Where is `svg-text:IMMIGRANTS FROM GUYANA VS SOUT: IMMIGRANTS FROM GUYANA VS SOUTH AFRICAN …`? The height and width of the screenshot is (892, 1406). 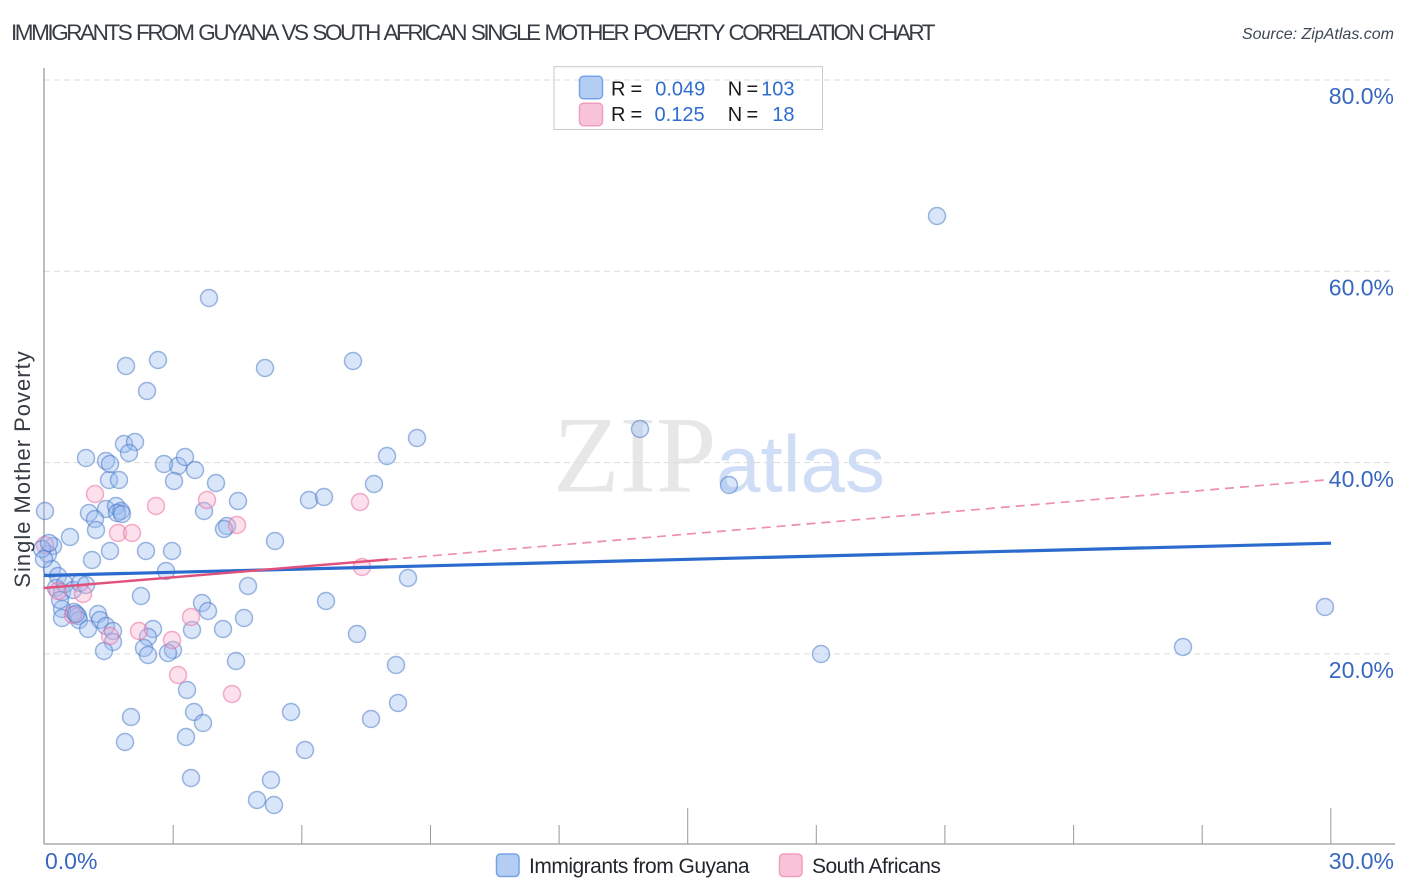 svg-text:IMMIGRANTS FROM GUYANA VS SOUT: IMMIGRANTS FROM GUYANA VS SOUTH AFRICAN … is located at coordinates (473, 32).